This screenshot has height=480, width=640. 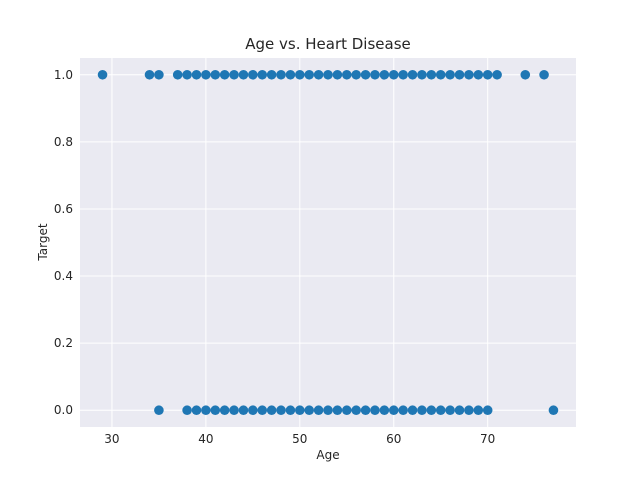 I want to click on y-tick-label: 1.0, so click(x=63, y=75).